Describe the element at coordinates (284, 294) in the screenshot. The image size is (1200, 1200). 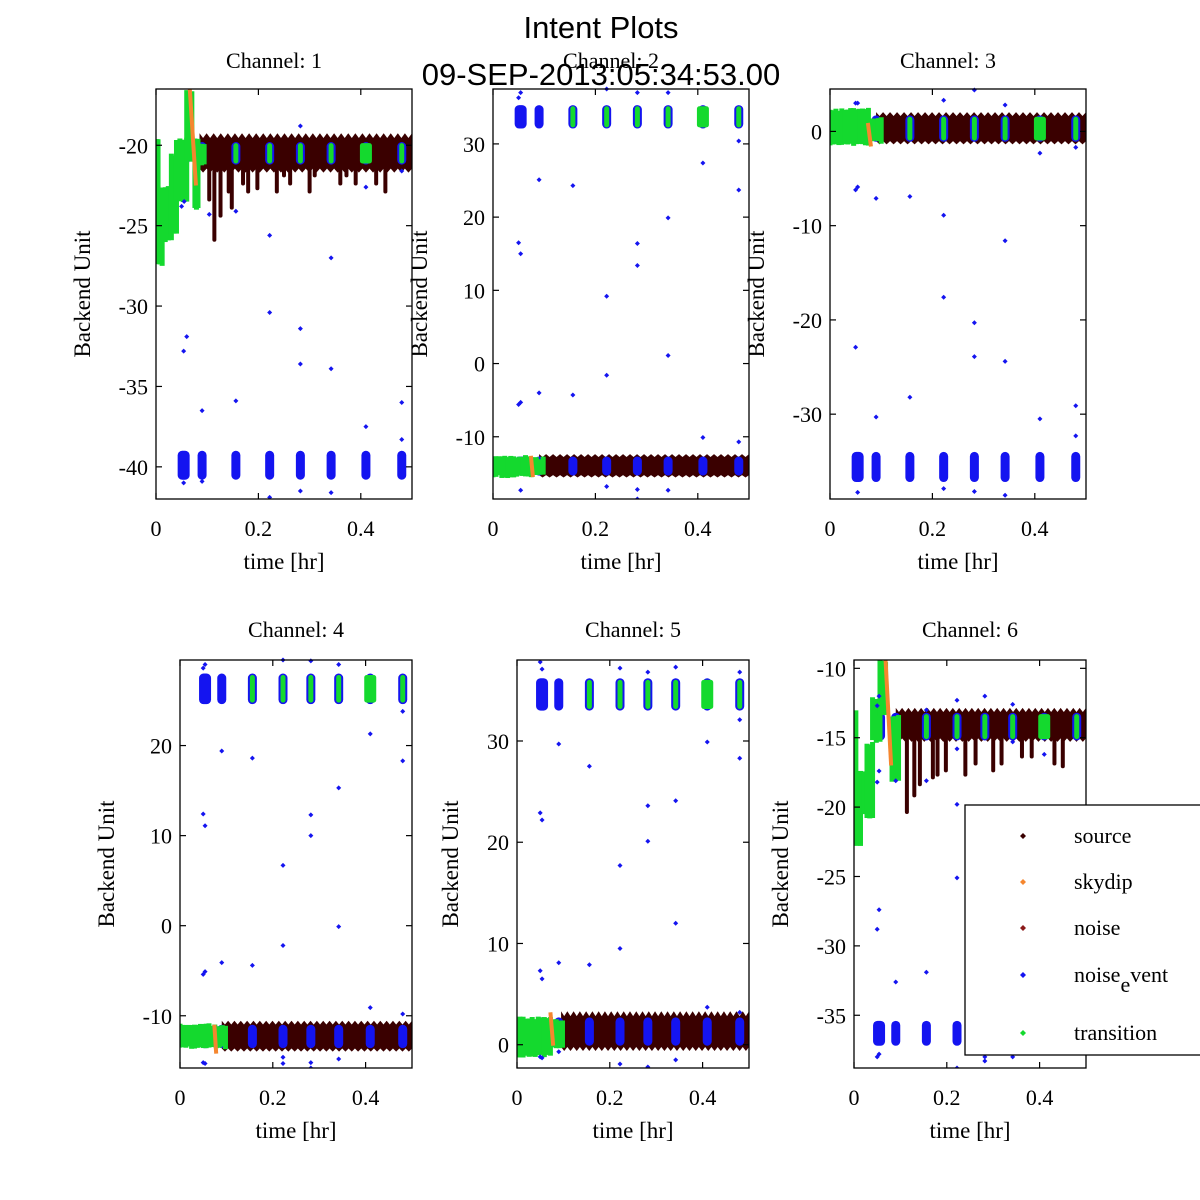
I see `axes-box` at that location.